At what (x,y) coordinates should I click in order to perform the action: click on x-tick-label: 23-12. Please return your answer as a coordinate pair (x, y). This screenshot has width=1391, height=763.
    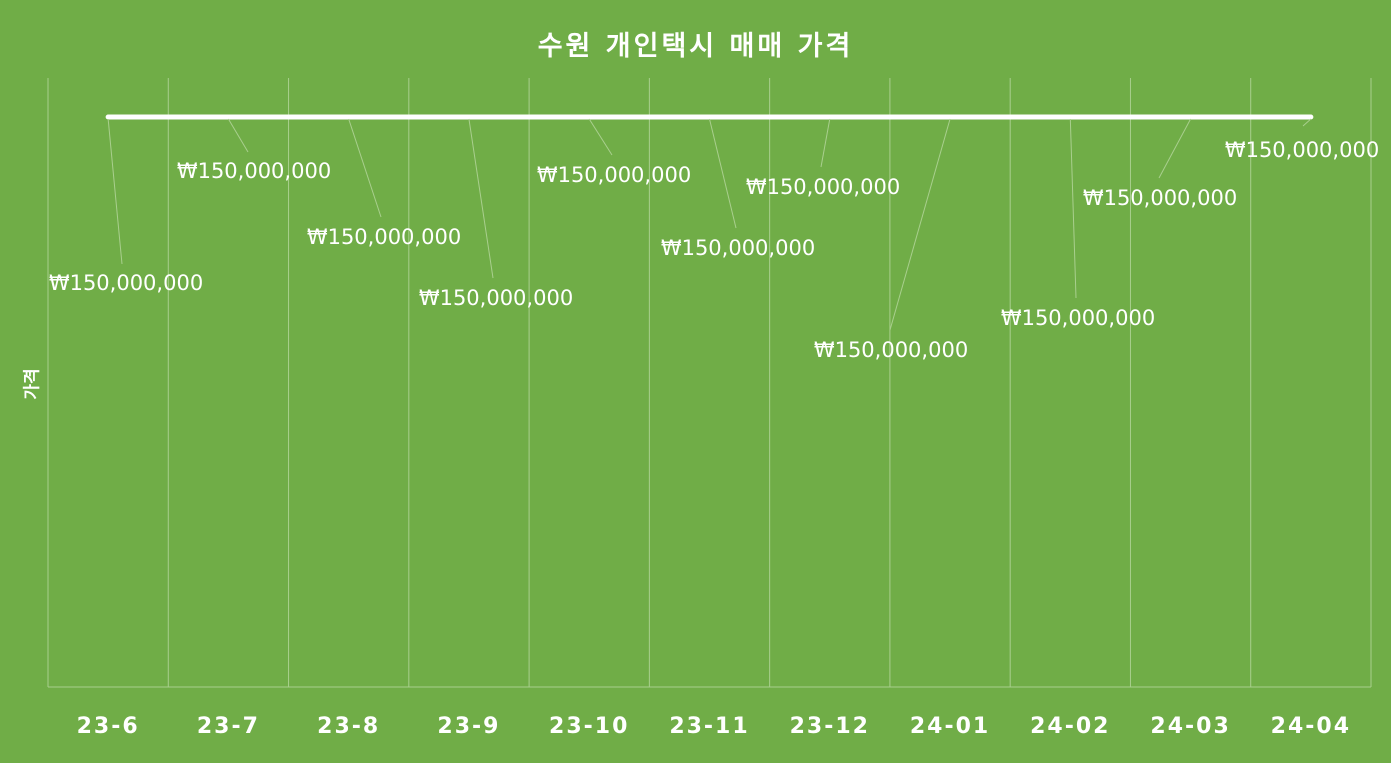
    Looking at the image, I should click on (830, 726).